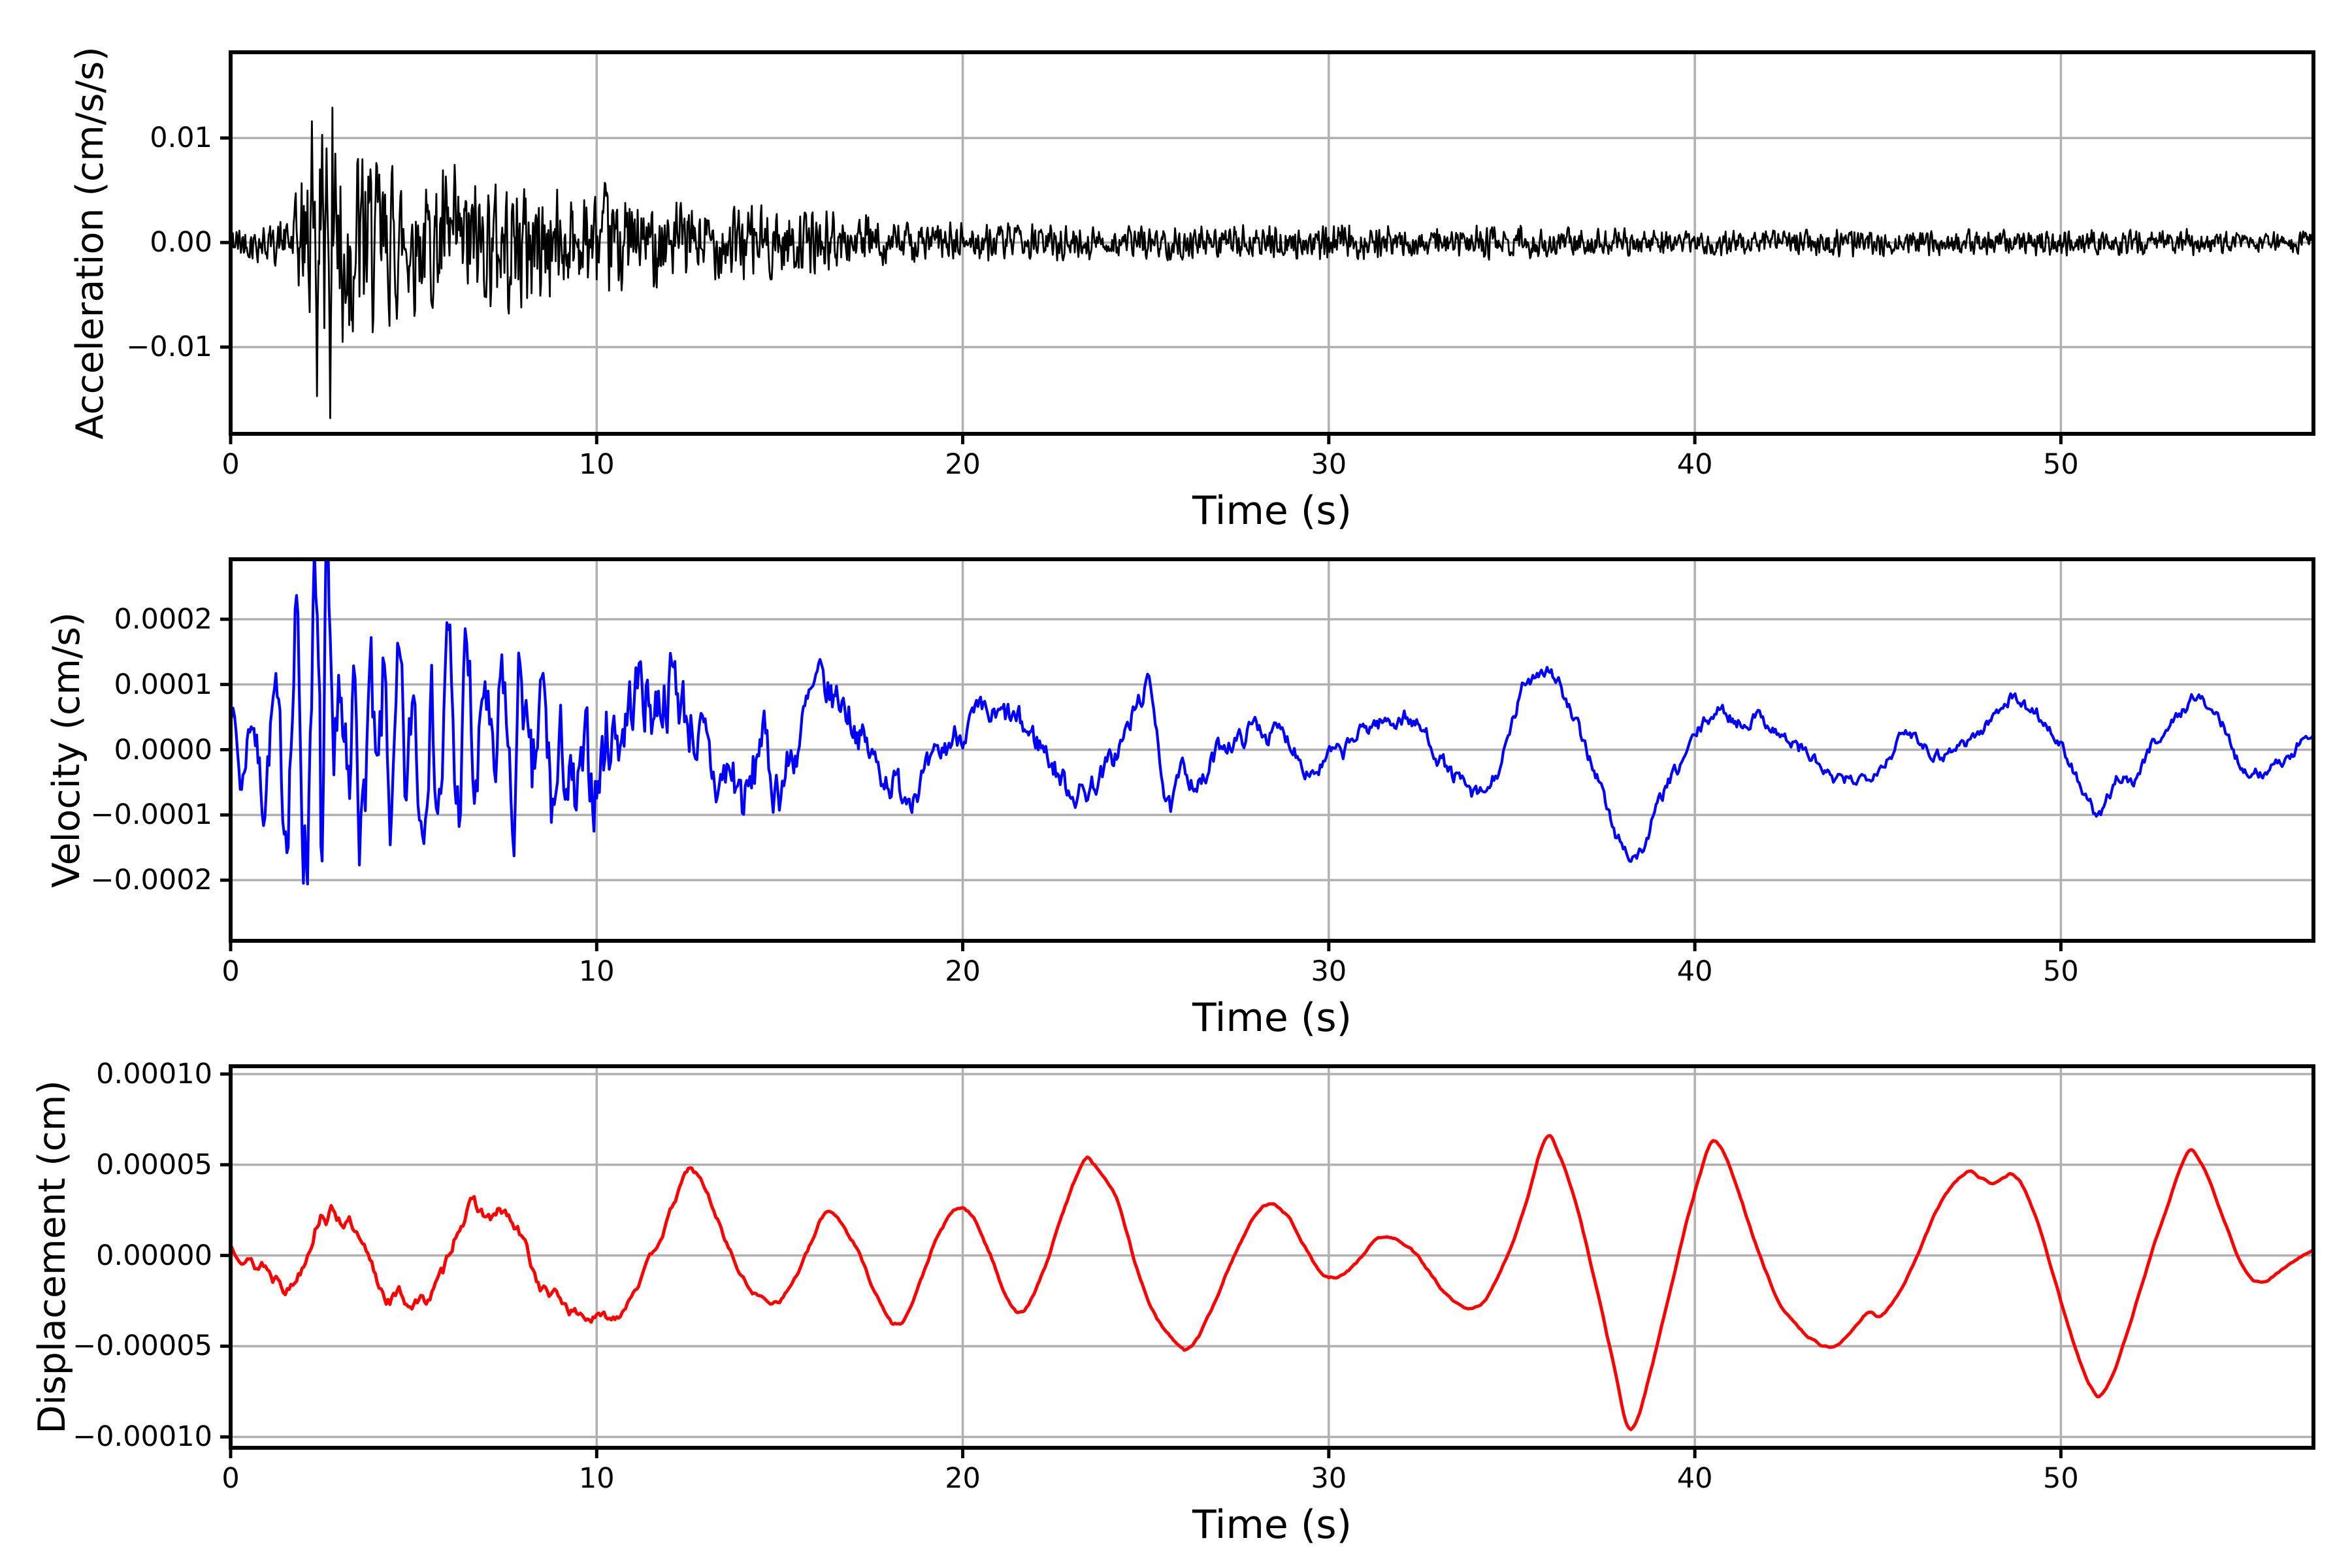 The image size is (2352, 1568). I want to click on acceleration-x-axis-label: Time (s), so click(1272, 511).